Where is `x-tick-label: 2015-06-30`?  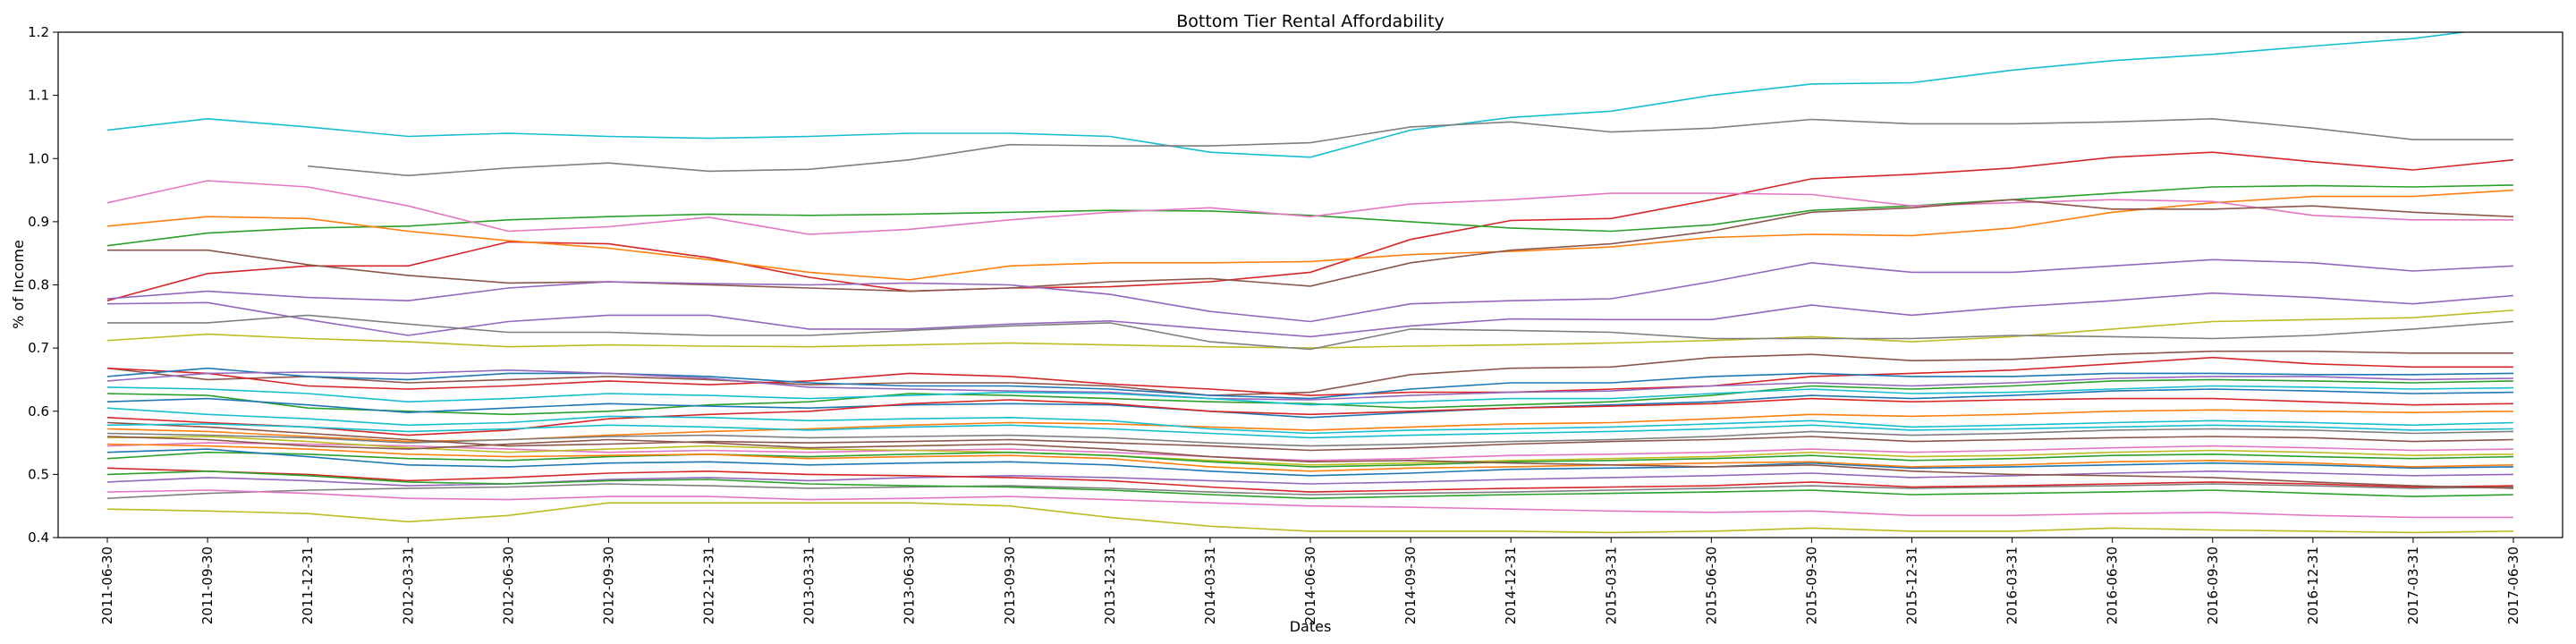
x-tick-label: 2015-06-30 is located at coordinates (1711, 585).